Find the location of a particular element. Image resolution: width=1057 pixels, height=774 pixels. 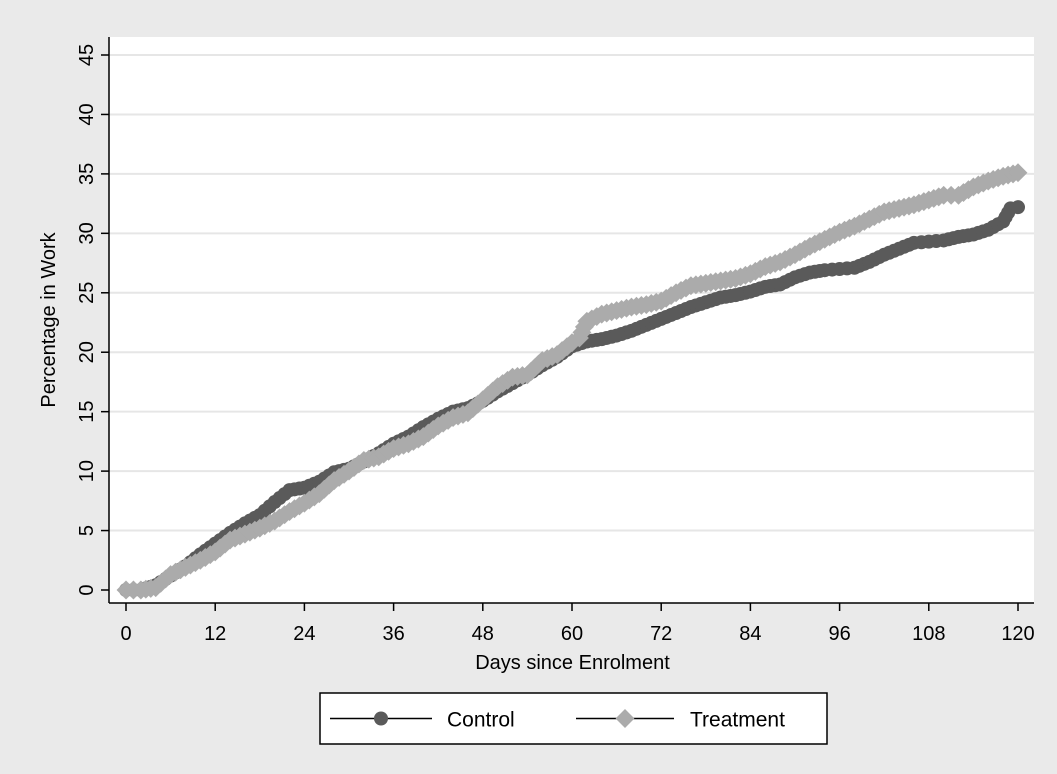

legend-items: Control Treatment is located at coordinates (557, 720).